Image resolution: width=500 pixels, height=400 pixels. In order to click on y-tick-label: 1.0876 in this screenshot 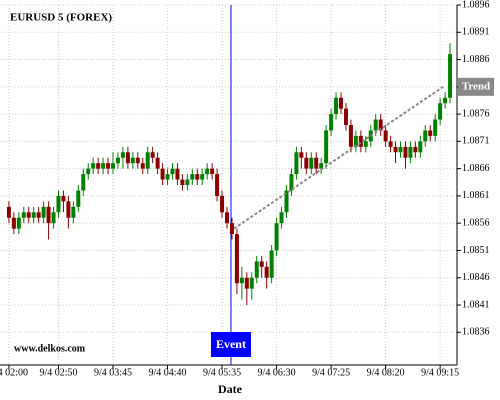, I will do `click(476, 113)`.